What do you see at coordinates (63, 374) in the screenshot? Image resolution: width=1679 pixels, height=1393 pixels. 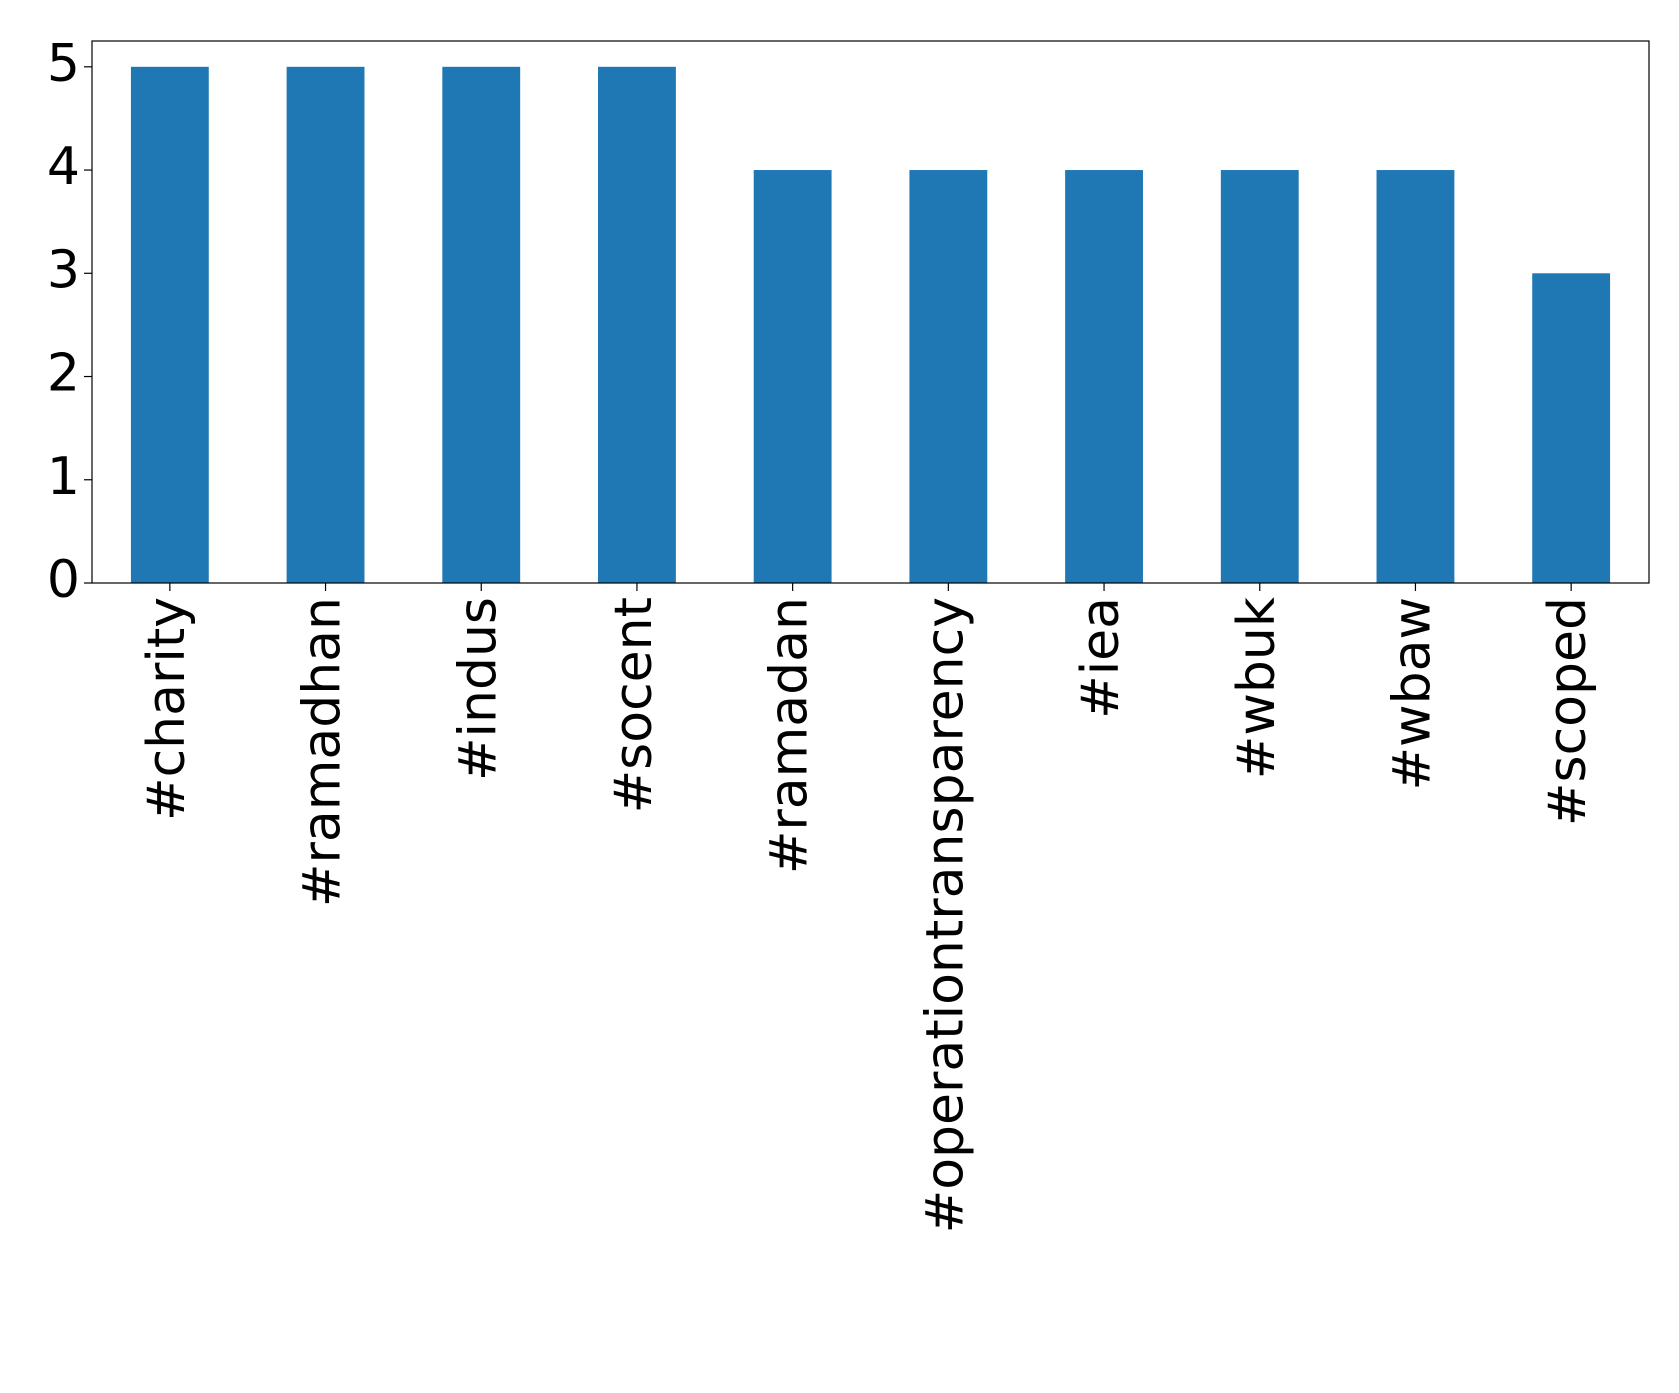 I see `y-tick-label: 2` at bounding box center [63, 374].